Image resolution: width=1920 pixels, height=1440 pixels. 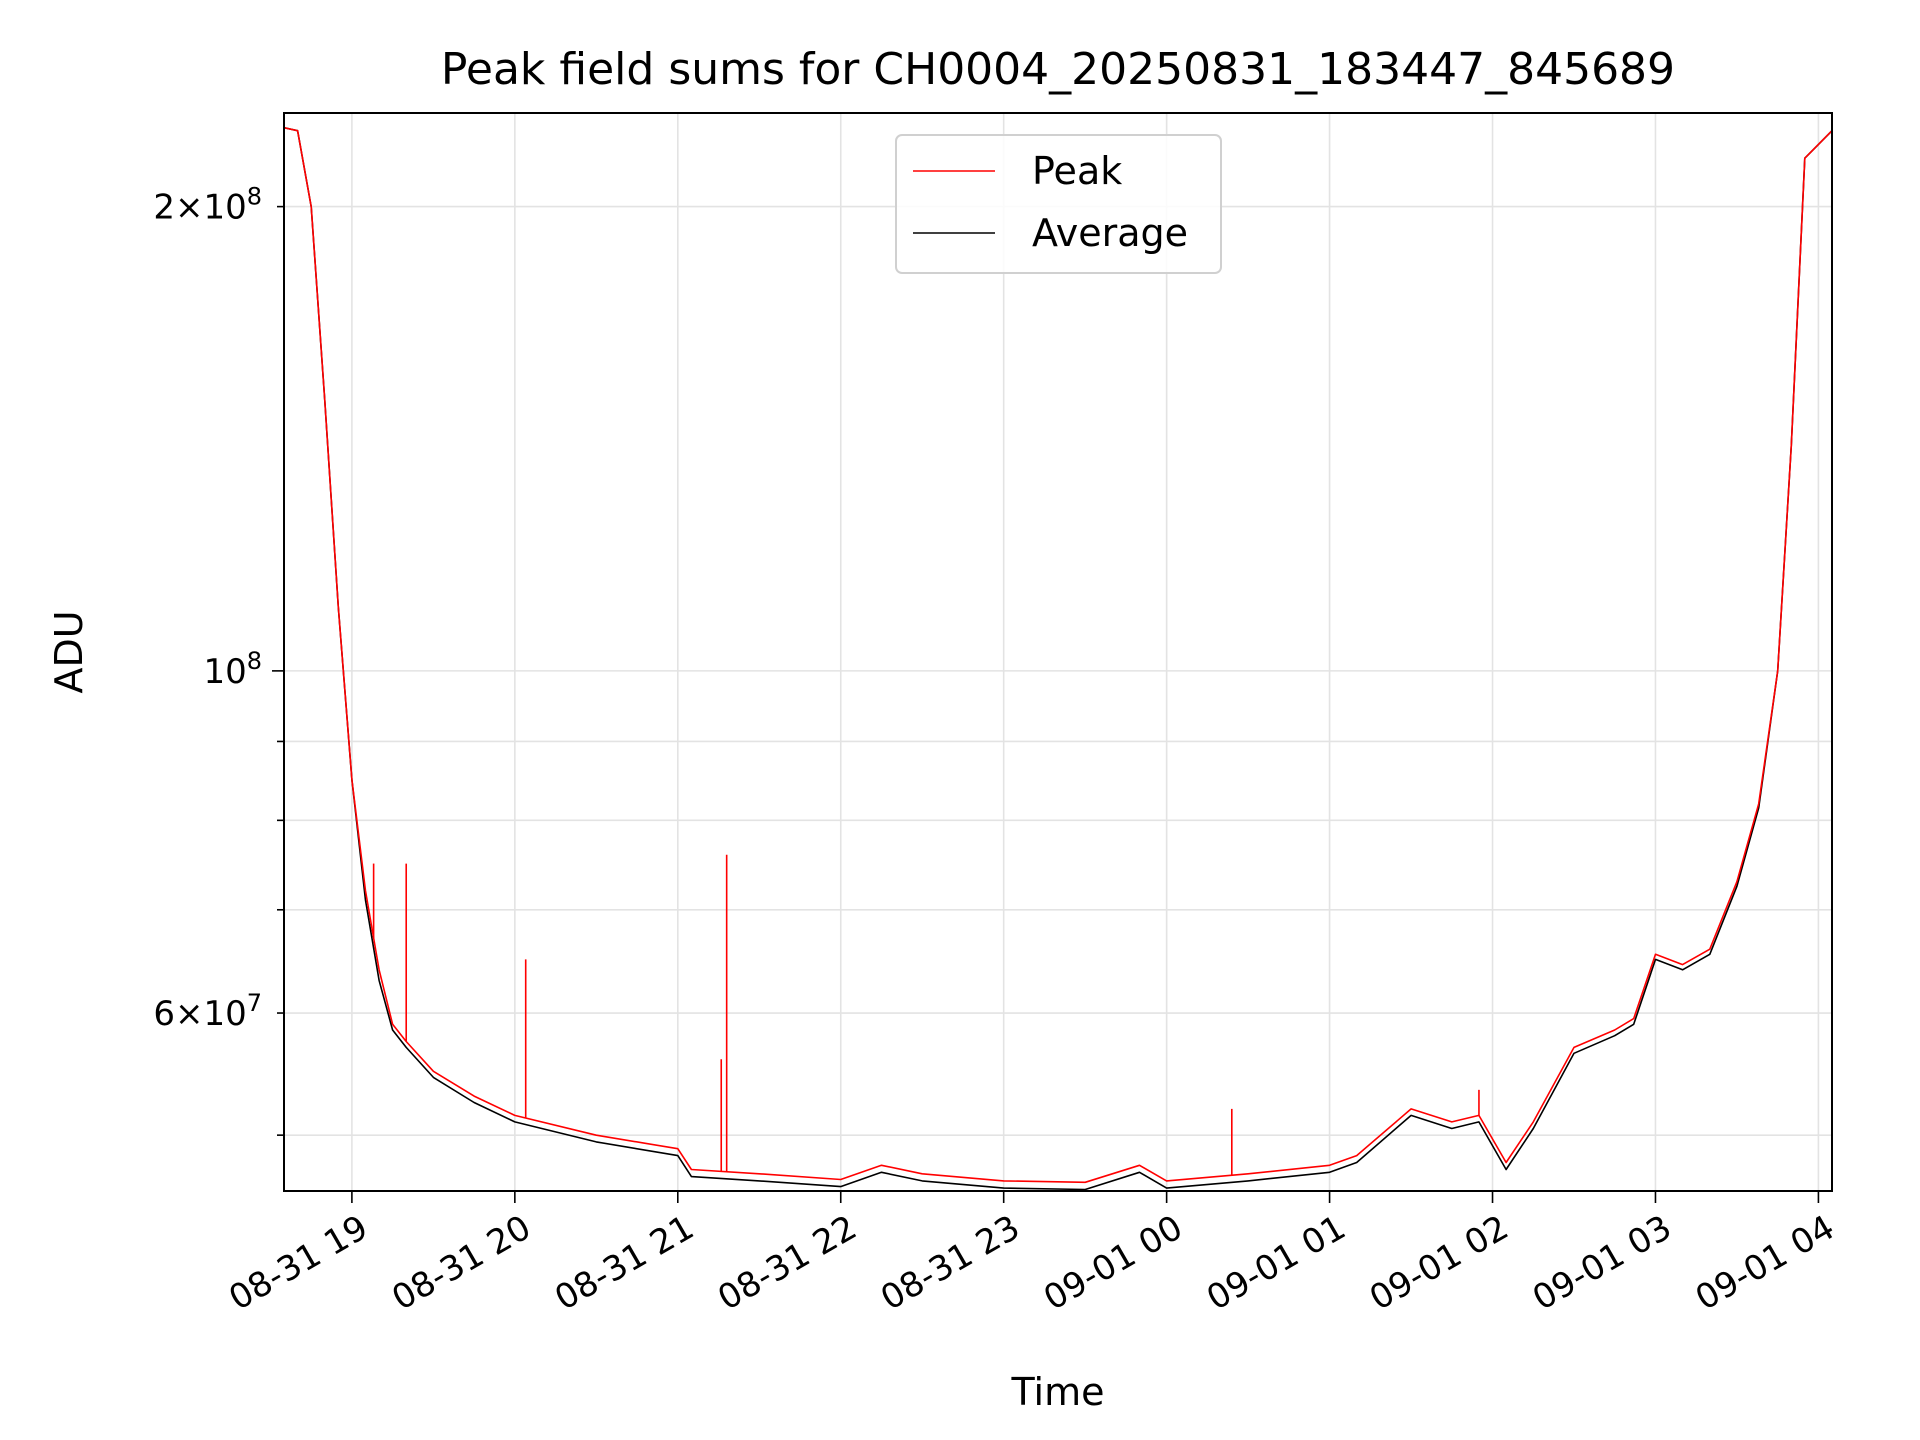 What do you see at coordinates (69, 651) in the screenshot?
I see `y-axis-label: ADU` at bounding box center [69, 651].